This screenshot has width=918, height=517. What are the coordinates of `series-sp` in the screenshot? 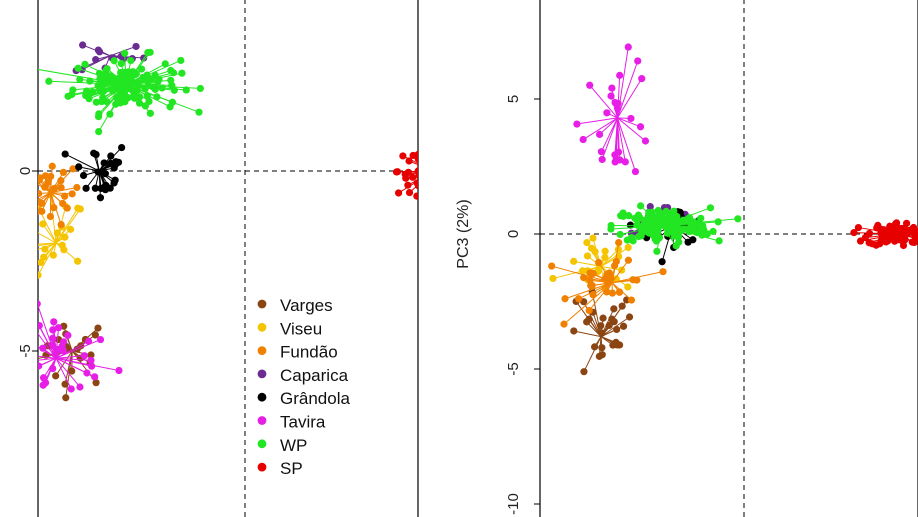 It's located at (429, 175).